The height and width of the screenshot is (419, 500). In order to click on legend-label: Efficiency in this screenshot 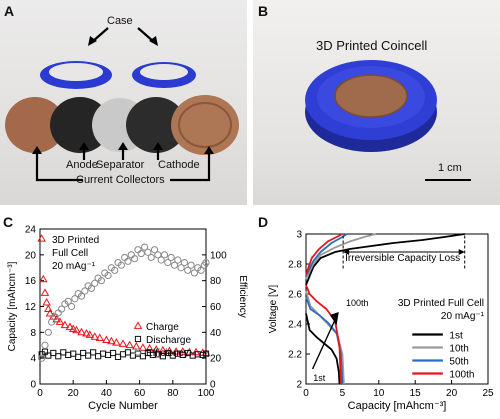, I will do `click(167, 353)`.